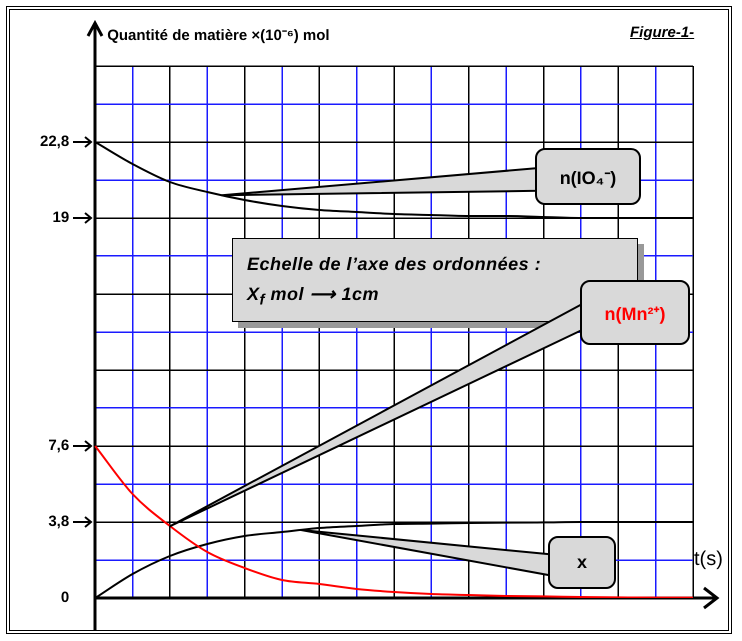  What do you see at coordinates (431, 176) in the screenshot?
I see `callout: n(IO₄⁻)` at bounding box center [431, 176].